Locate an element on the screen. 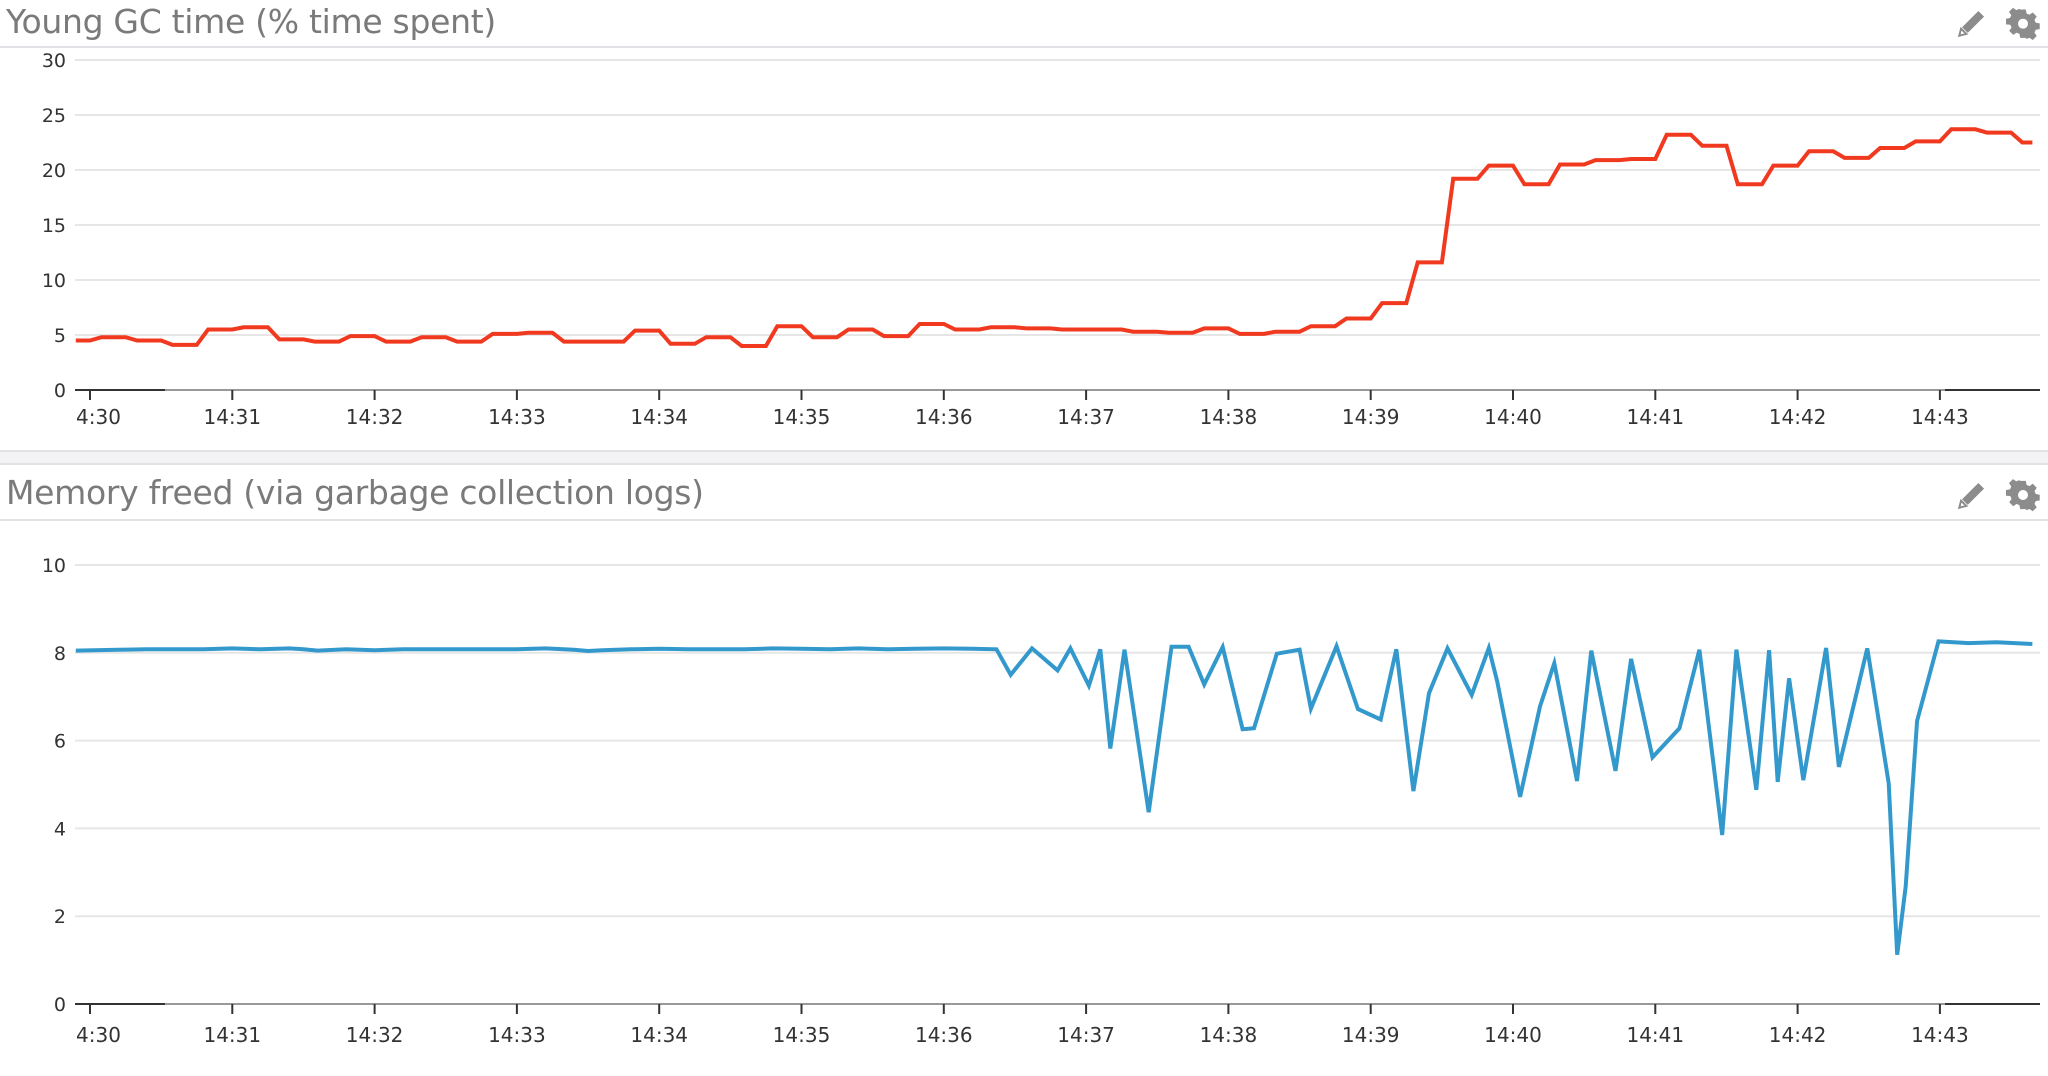 The image size is (2048, 1076). y-tick-label: 30 is located at coordinates (54, 61).